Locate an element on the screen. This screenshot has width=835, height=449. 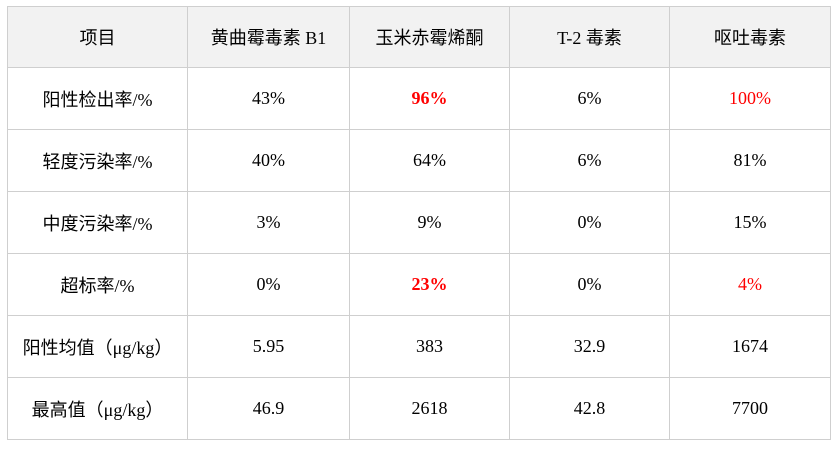
table-row: 中度污染率/% 3% 9% 0% 15% is located at coordinates (419, 222).